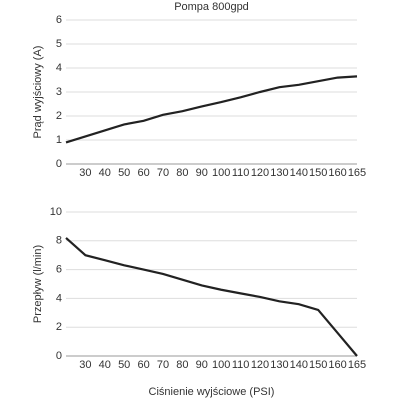 This screenshot has height=400, width=400. Describe the element at coordinates (59, 241) in the screenshot. I see `y-tick-label: 8` at that location.